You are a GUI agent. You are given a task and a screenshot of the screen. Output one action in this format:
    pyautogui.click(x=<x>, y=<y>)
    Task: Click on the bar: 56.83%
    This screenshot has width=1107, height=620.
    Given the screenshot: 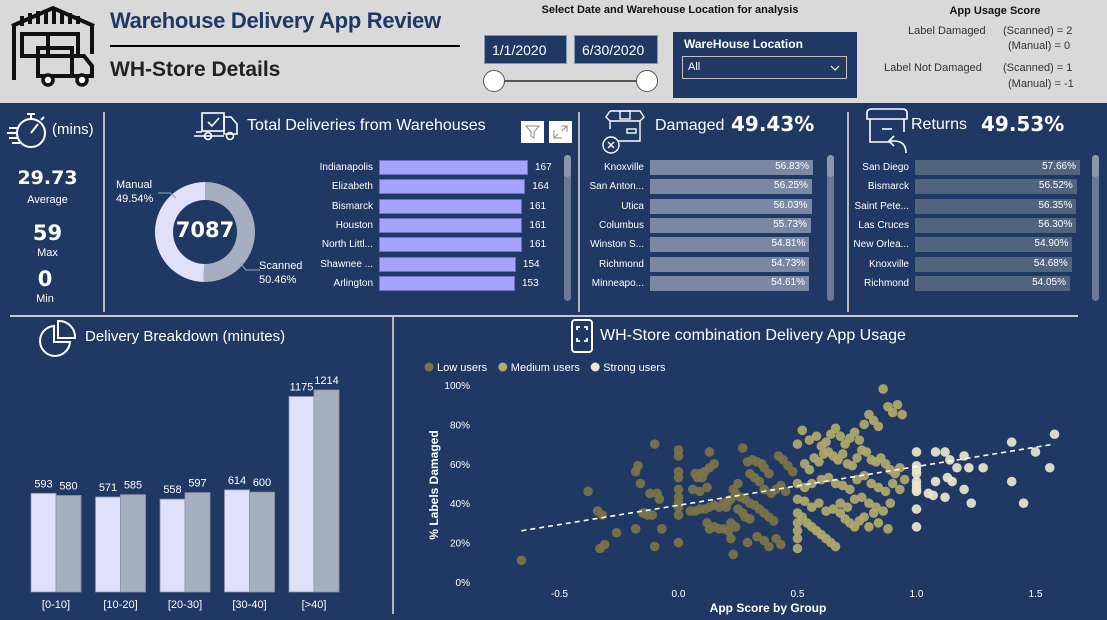 What is the action you would take?
    pyautogui.click(x=731, y=167)
    